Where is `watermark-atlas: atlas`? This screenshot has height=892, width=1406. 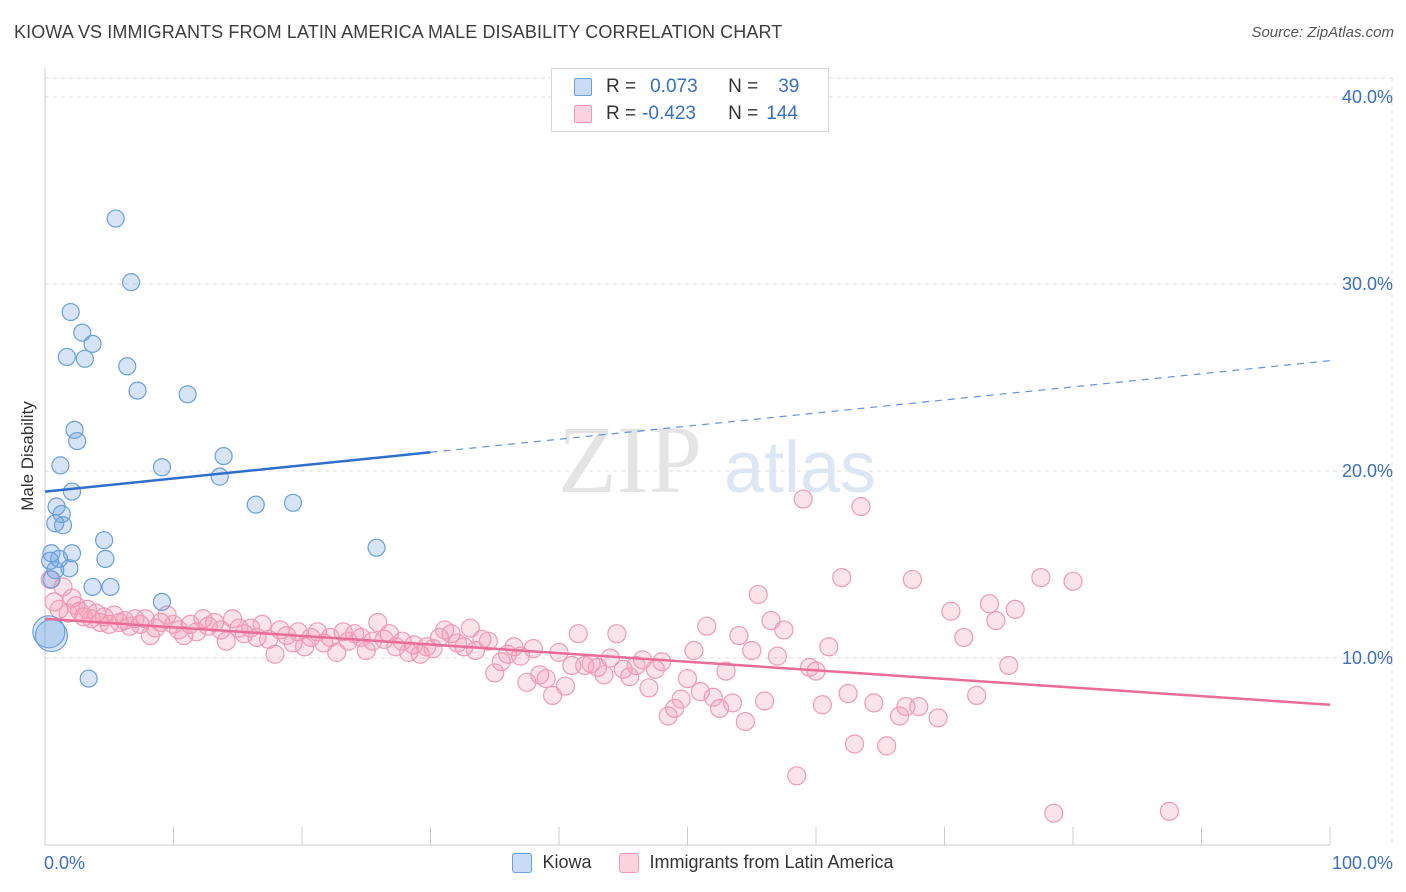
watermark-atlas: atlas is located at coordinates (800, 468).